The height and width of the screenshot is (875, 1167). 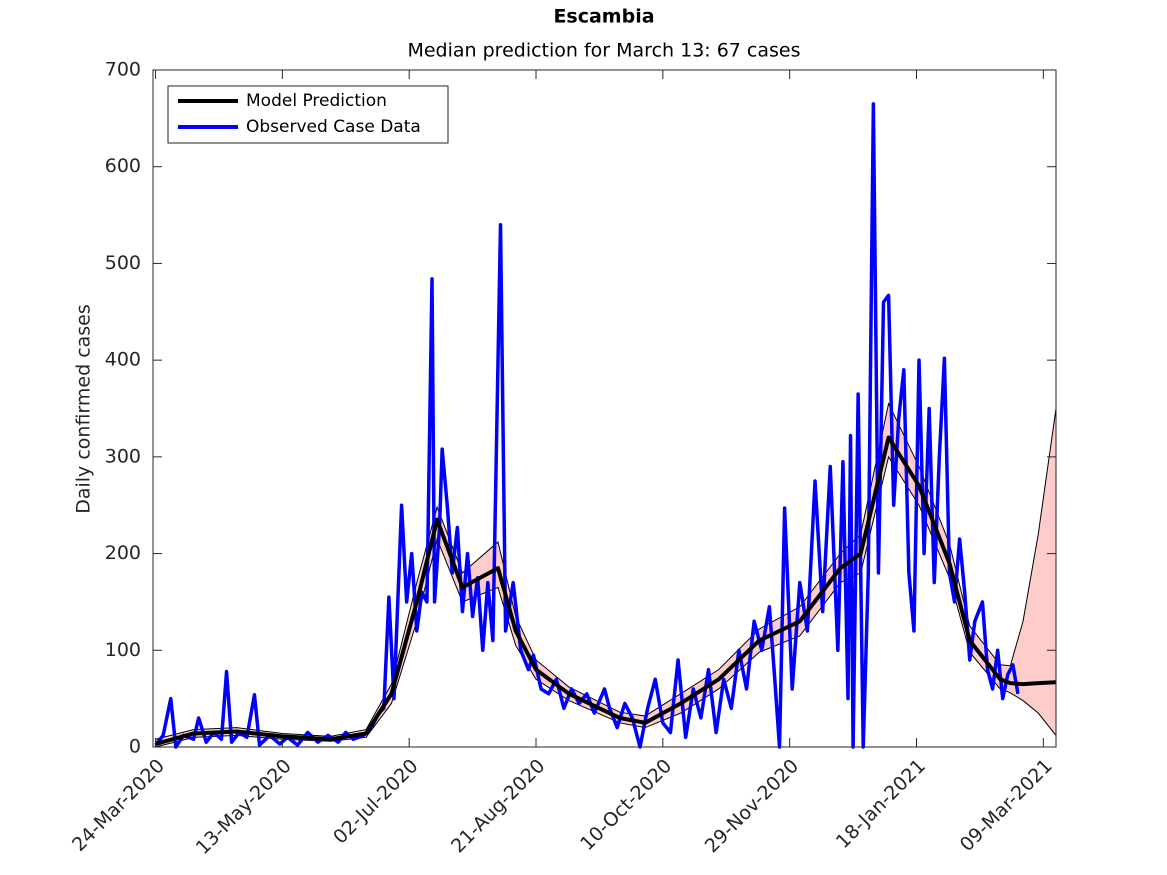 What do you see at coordinates (118, 805) in the screenshot?
I see `x-tick-label: 24-Mar-2020` at bounding box center [118, 805].